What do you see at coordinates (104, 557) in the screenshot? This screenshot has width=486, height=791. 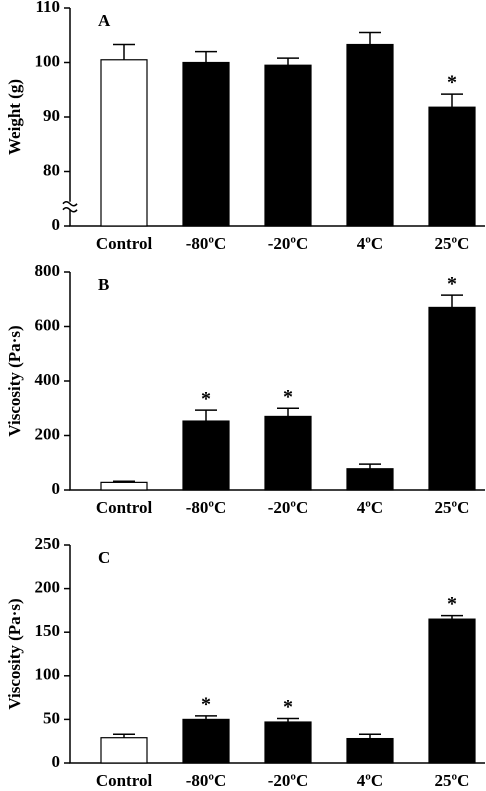 I see `panel-label: C` at bounding box center [104, 557].